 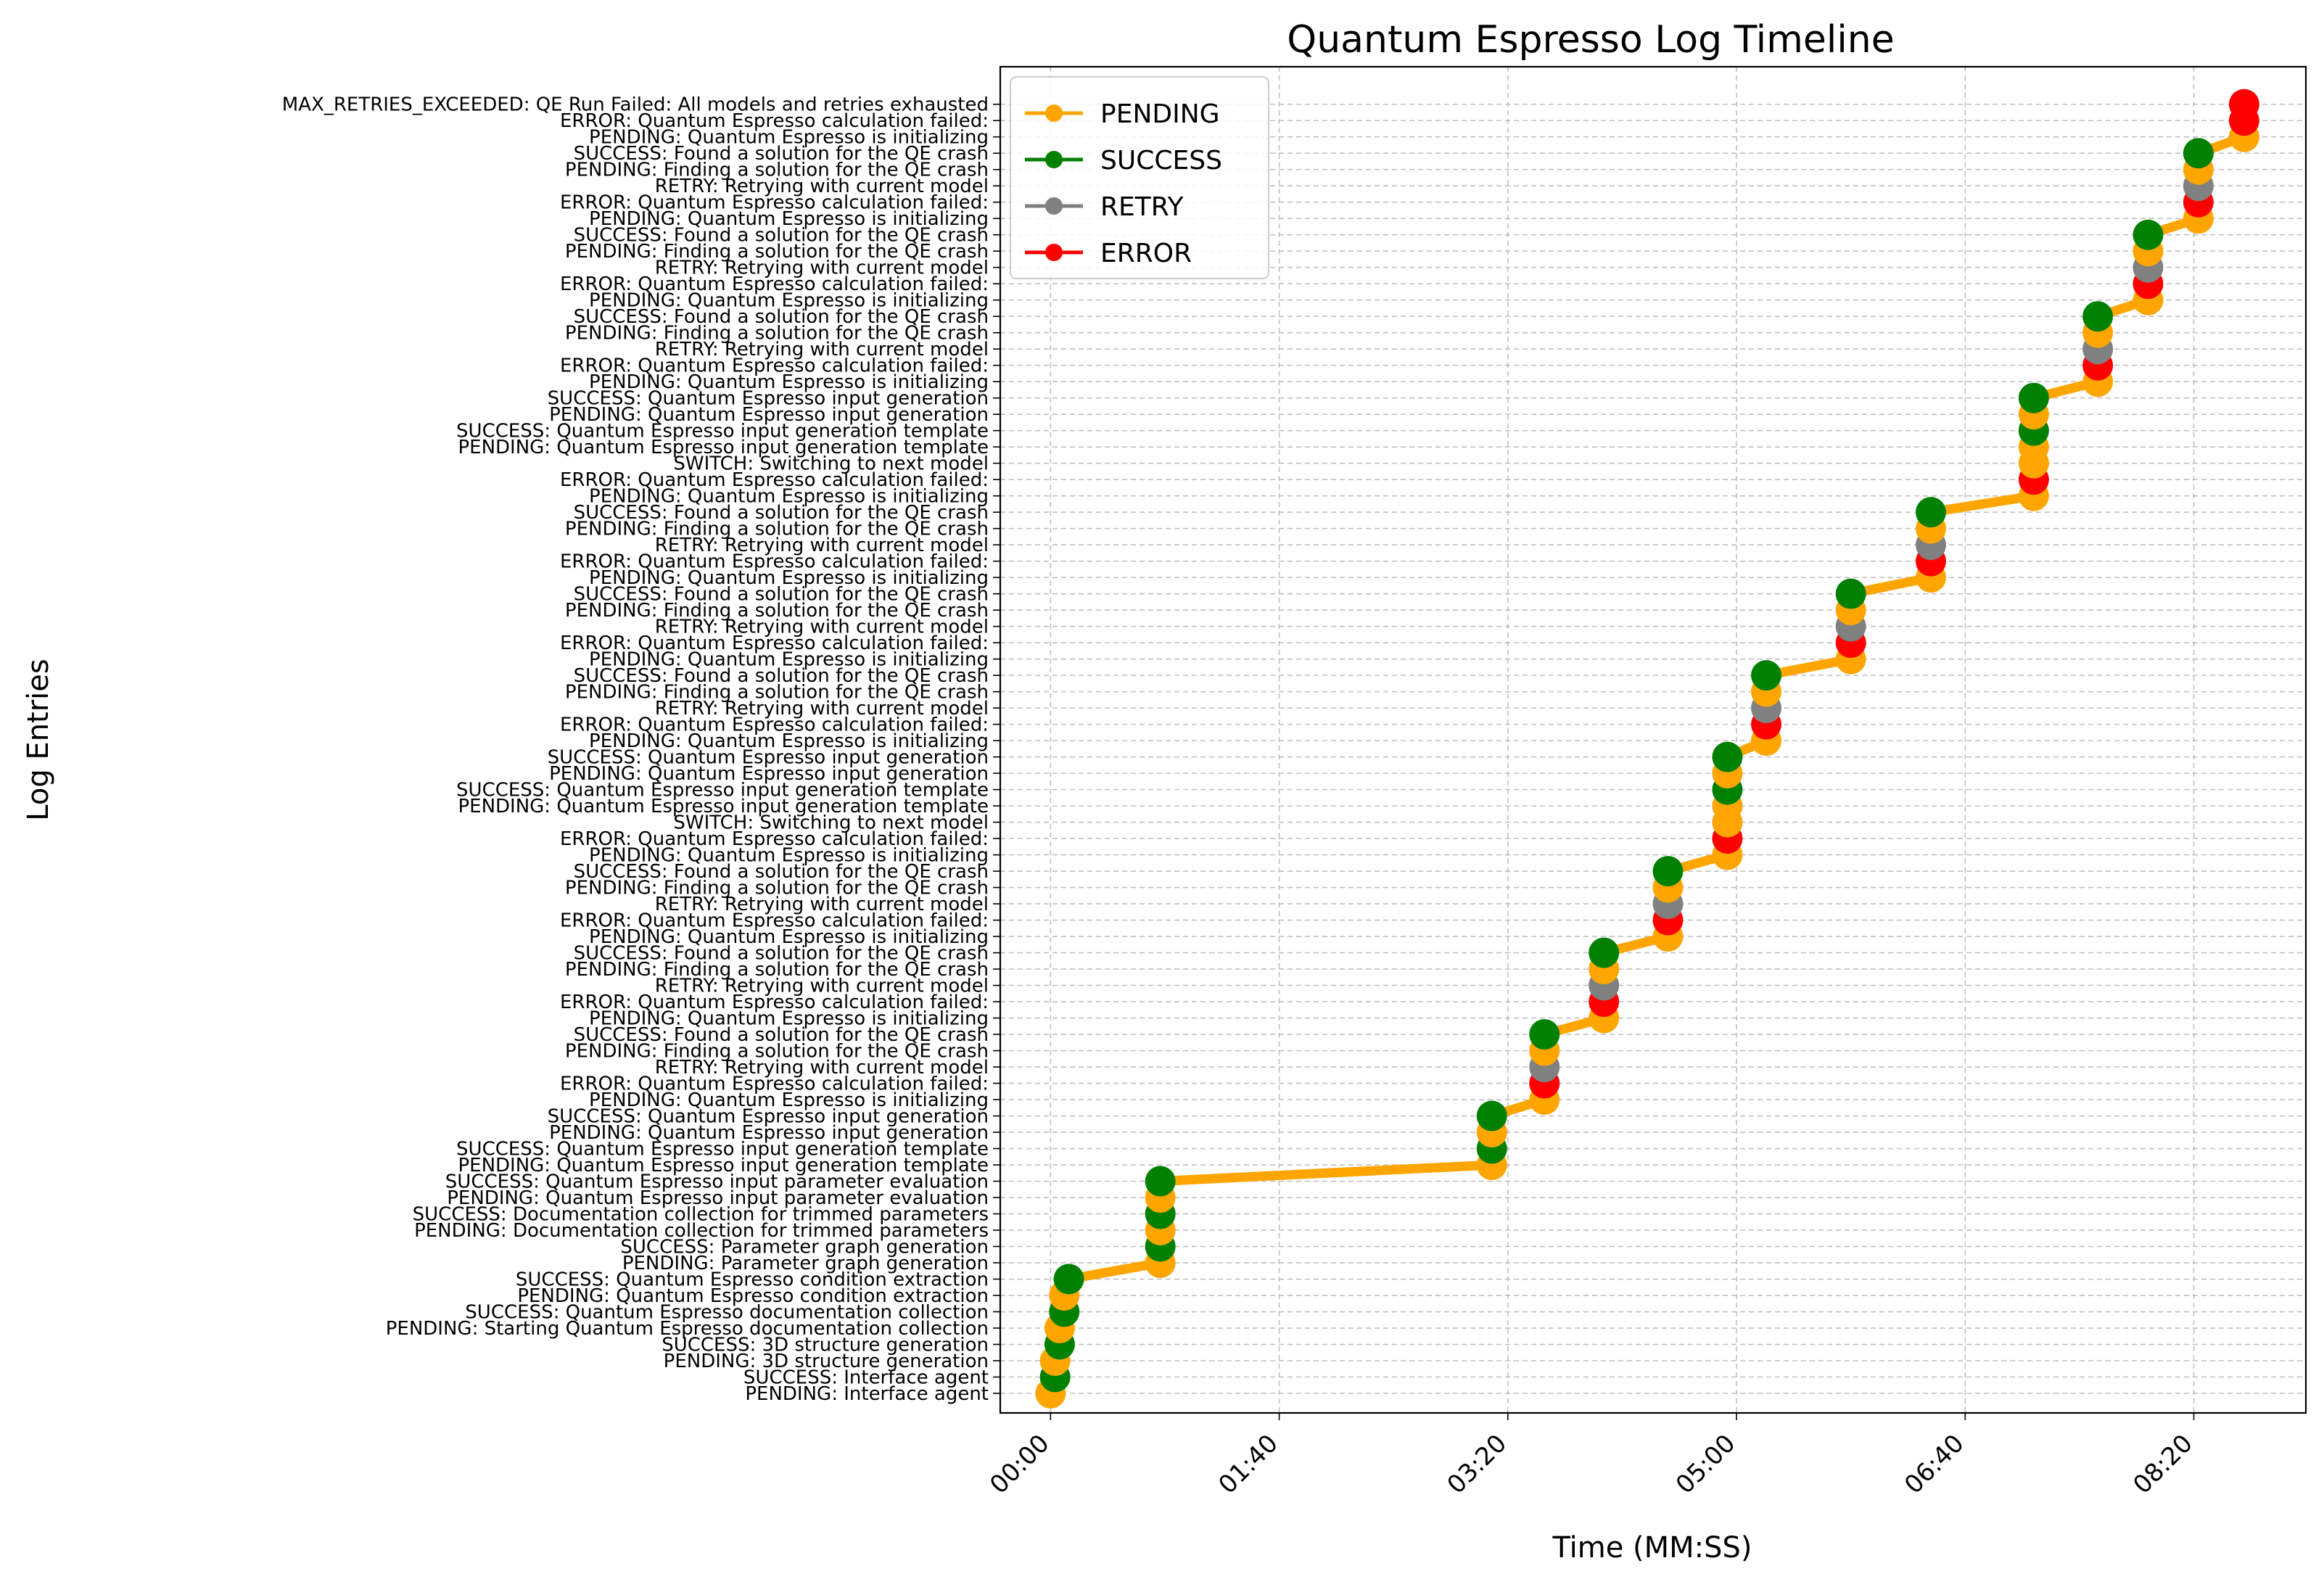 What do you see at coordinates (1706, 1464) in the screenshot?
I see `x-tick-label: 05:00` at bounding box center [1706, 1464].